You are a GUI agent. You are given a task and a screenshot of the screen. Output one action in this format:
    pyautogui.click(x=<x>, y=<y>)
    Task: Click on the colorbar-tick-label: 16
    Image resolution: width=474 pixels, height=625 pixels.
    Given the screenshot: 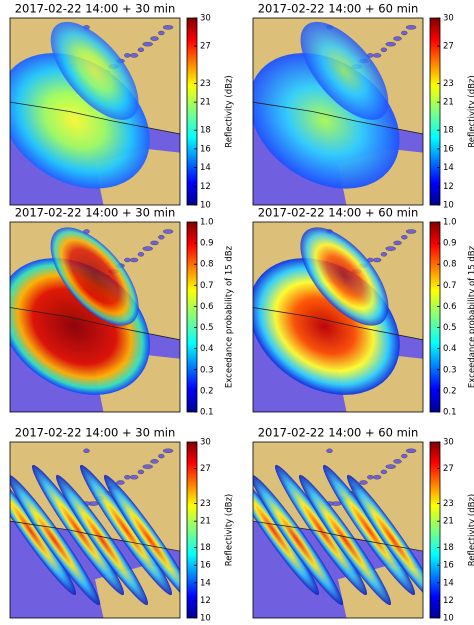 What is the action you would take?
    pyautogui.click(x=205, y=149)
    